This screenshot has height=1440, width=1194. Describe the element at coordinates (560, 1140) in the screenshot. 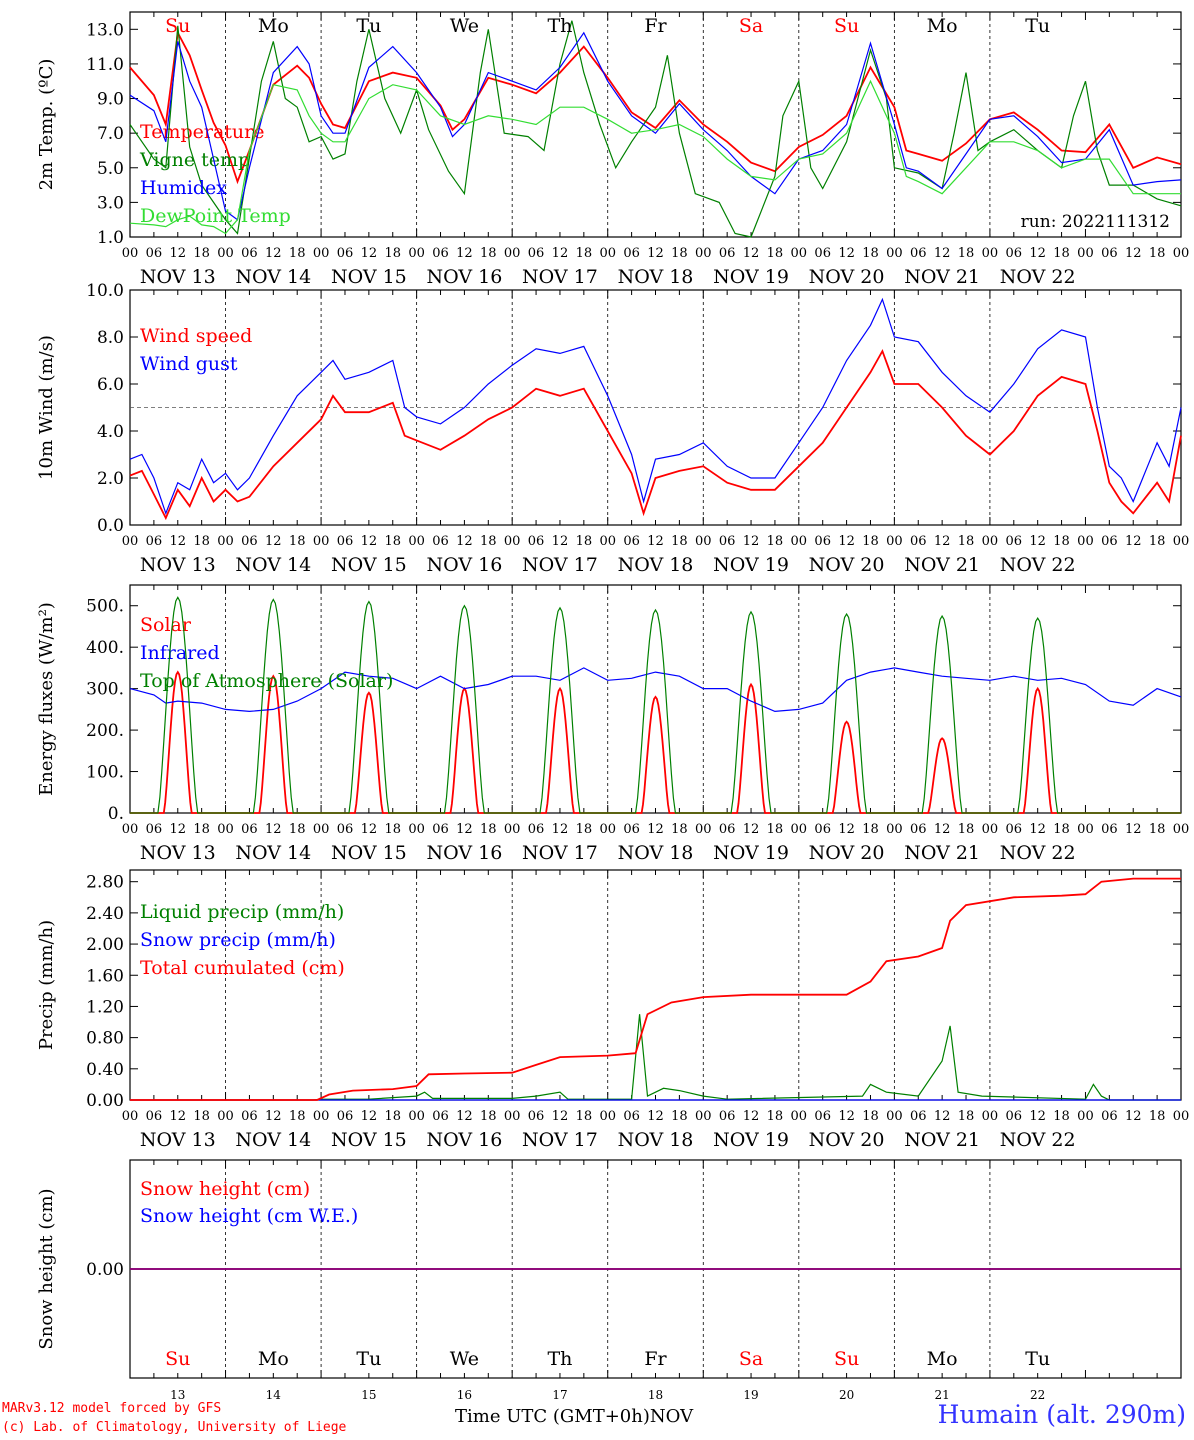

I see `date-label: NOV 17` at that location.